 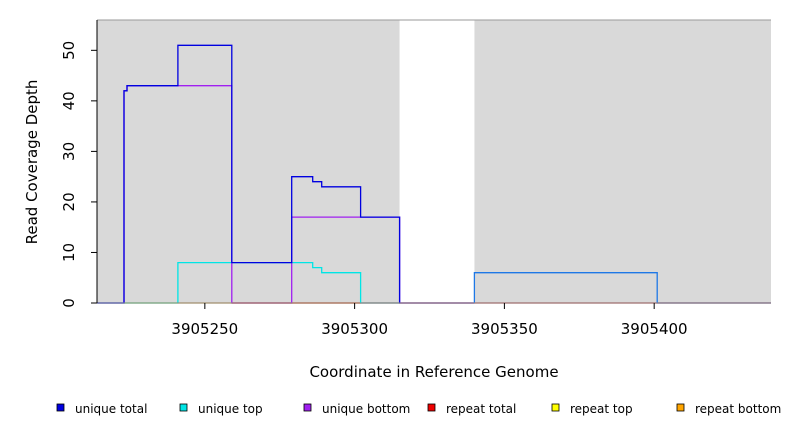 I want to click on legend-item: repeat top, so click(x=592, y=409).